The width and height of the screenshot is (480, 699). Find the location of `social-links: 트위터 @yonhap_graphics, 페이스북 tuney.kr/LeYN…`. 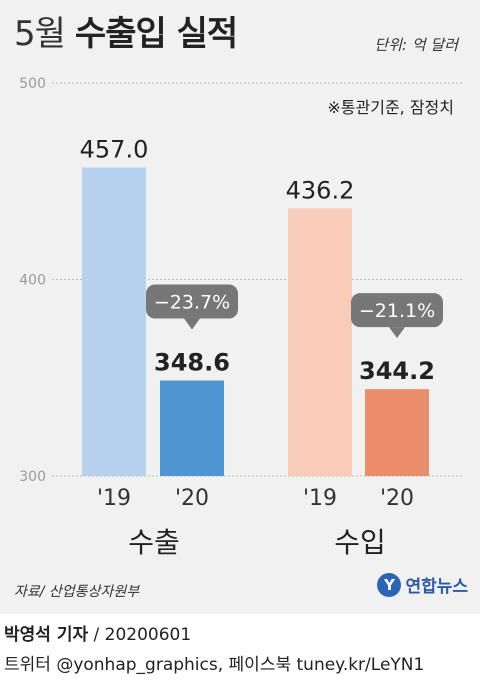

social-links: 트위터 @yonhap_graphics, 페이스북 tuney.kr/LeYN… is located at coordinates (214, 665).